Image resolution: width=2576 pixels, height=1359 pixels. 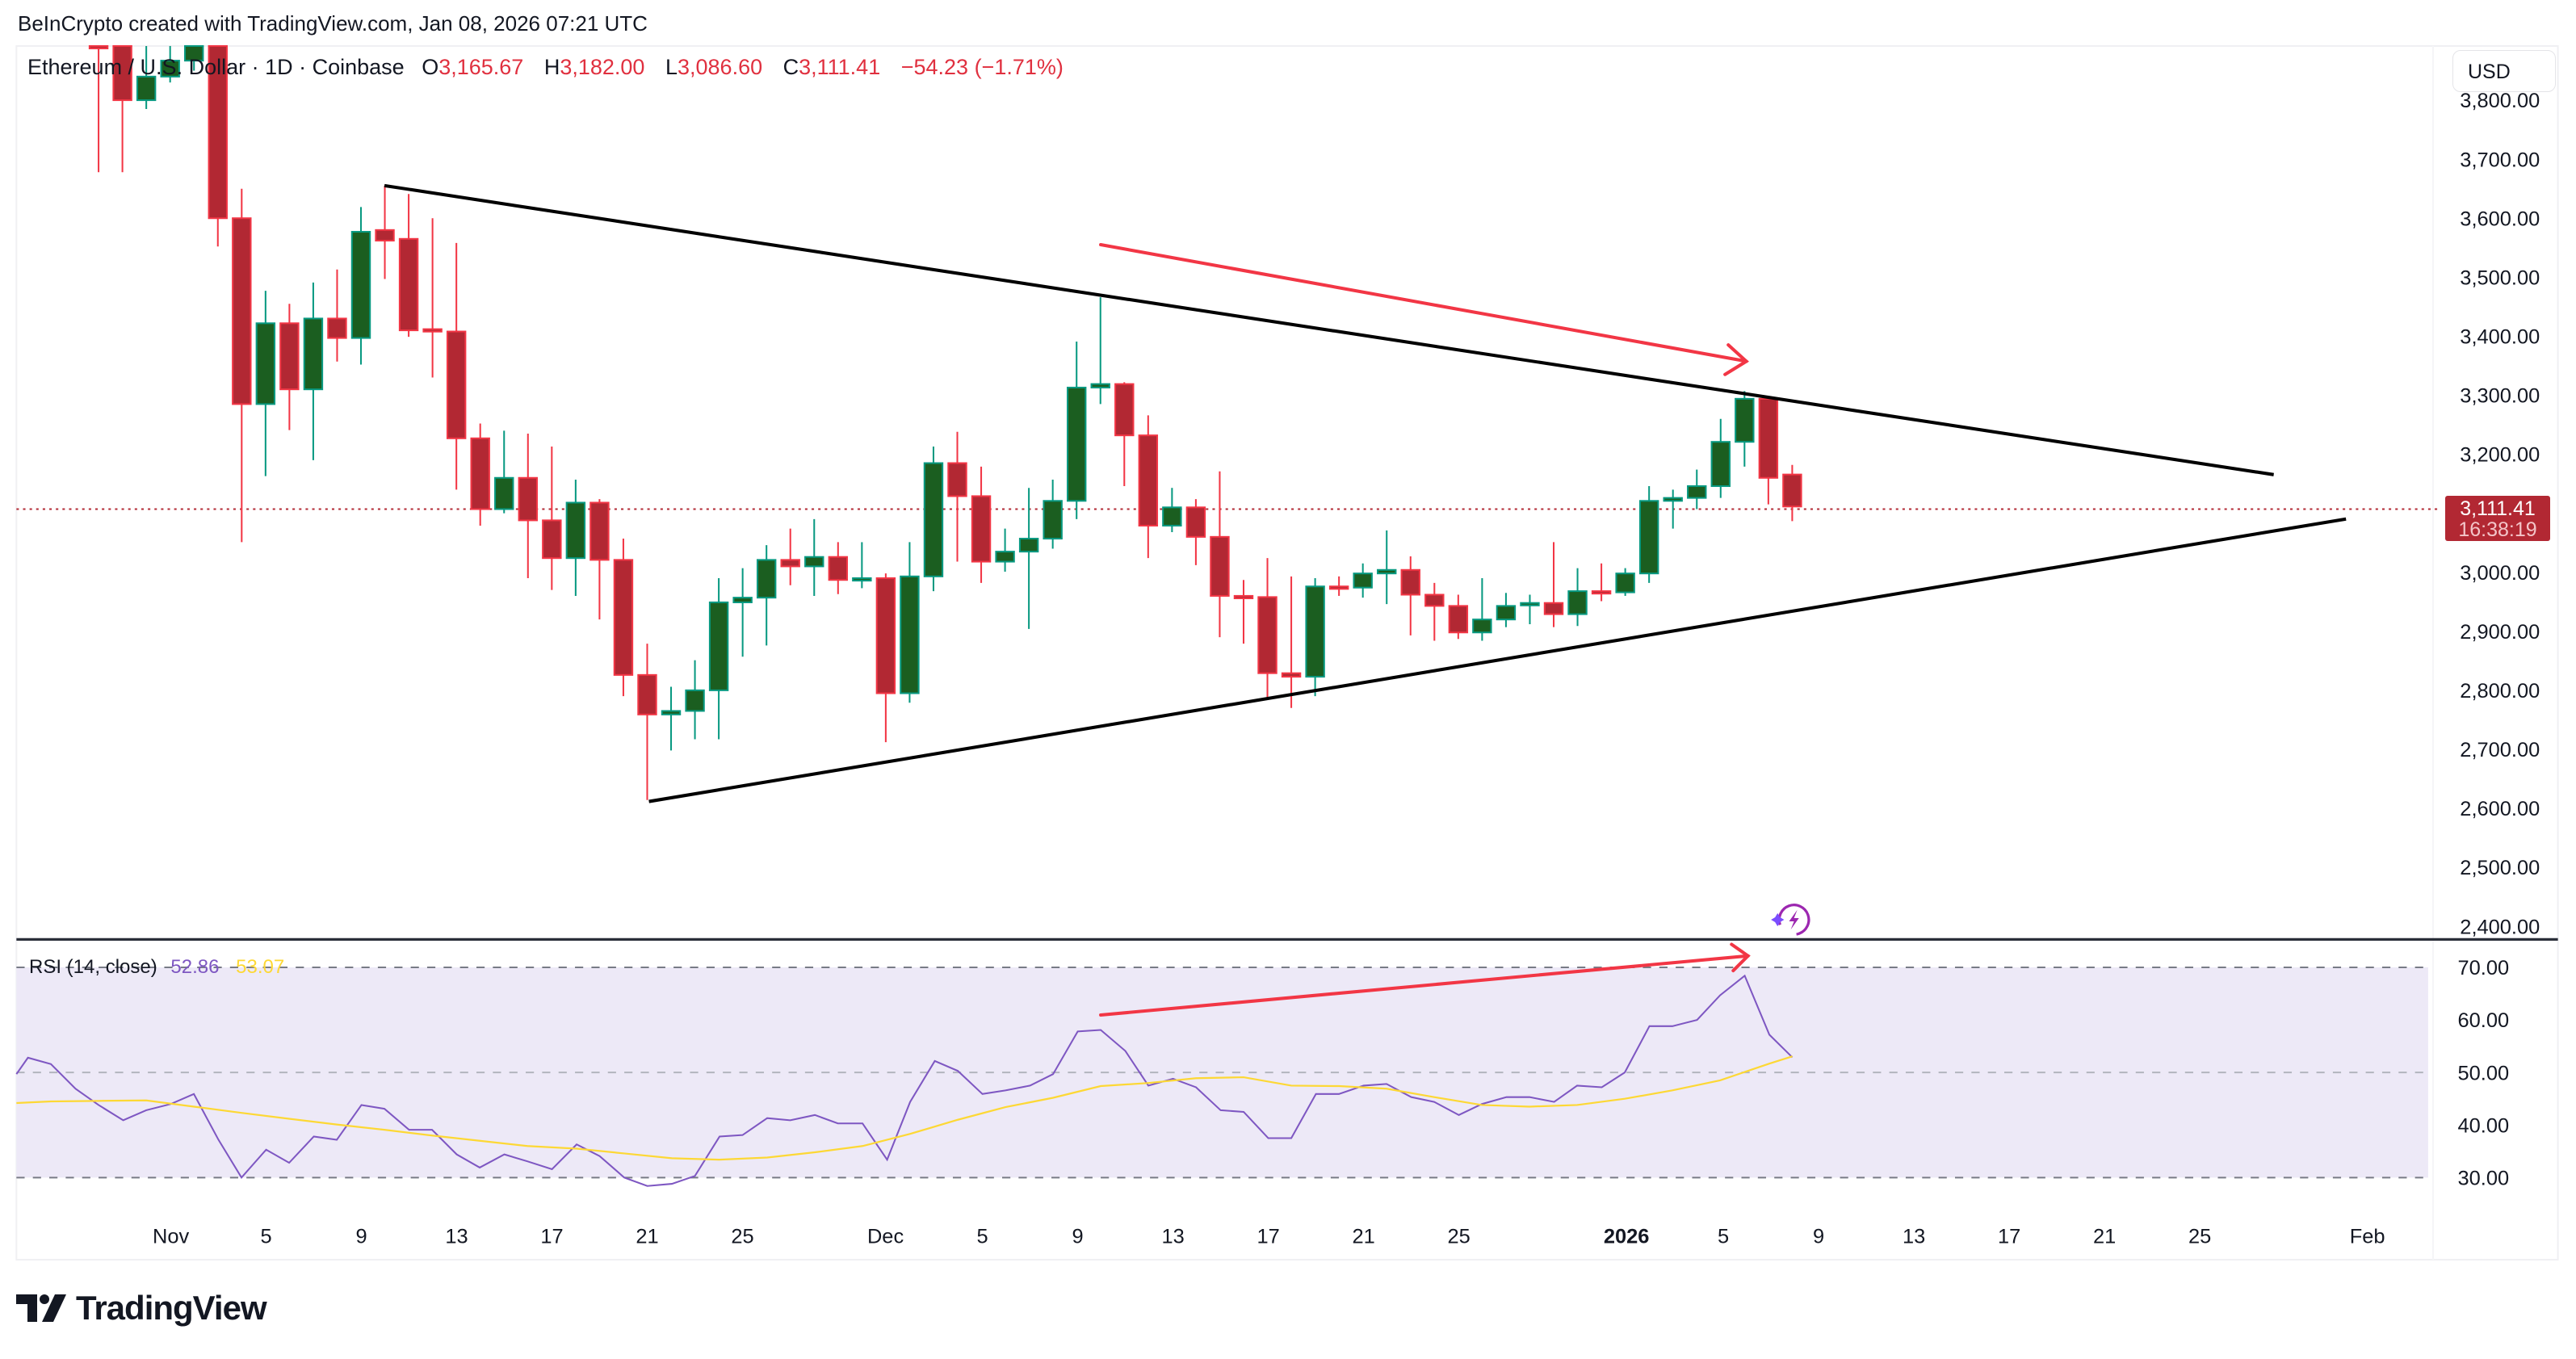 What do you see at coordinates (2367, 1237) in the screenshot?
I see `time-tick-label: Feb` at bounding box center [2367, 1237].